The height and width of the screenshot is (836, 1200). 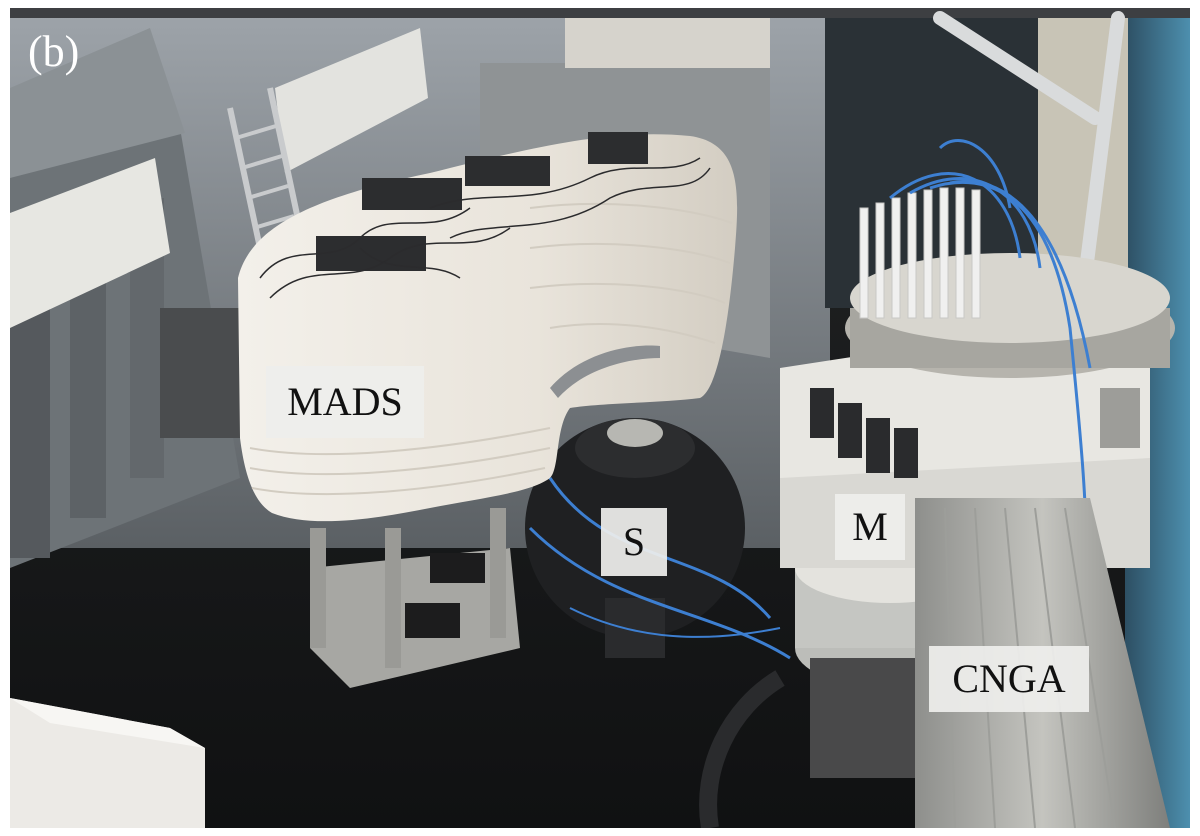 What do you see at coordinates (107, 763) in the screenshot?
I see `white-crate` at bounding box center [107, 763].